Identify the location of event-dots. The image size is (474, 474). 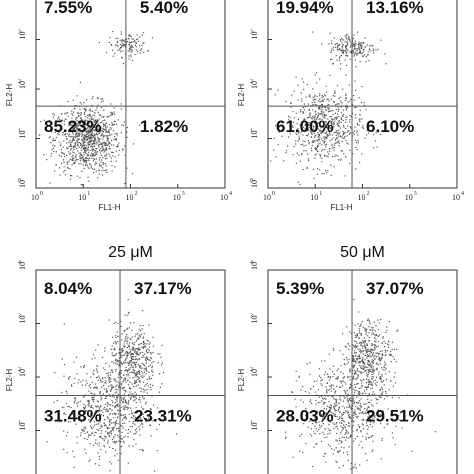
(328, 108).